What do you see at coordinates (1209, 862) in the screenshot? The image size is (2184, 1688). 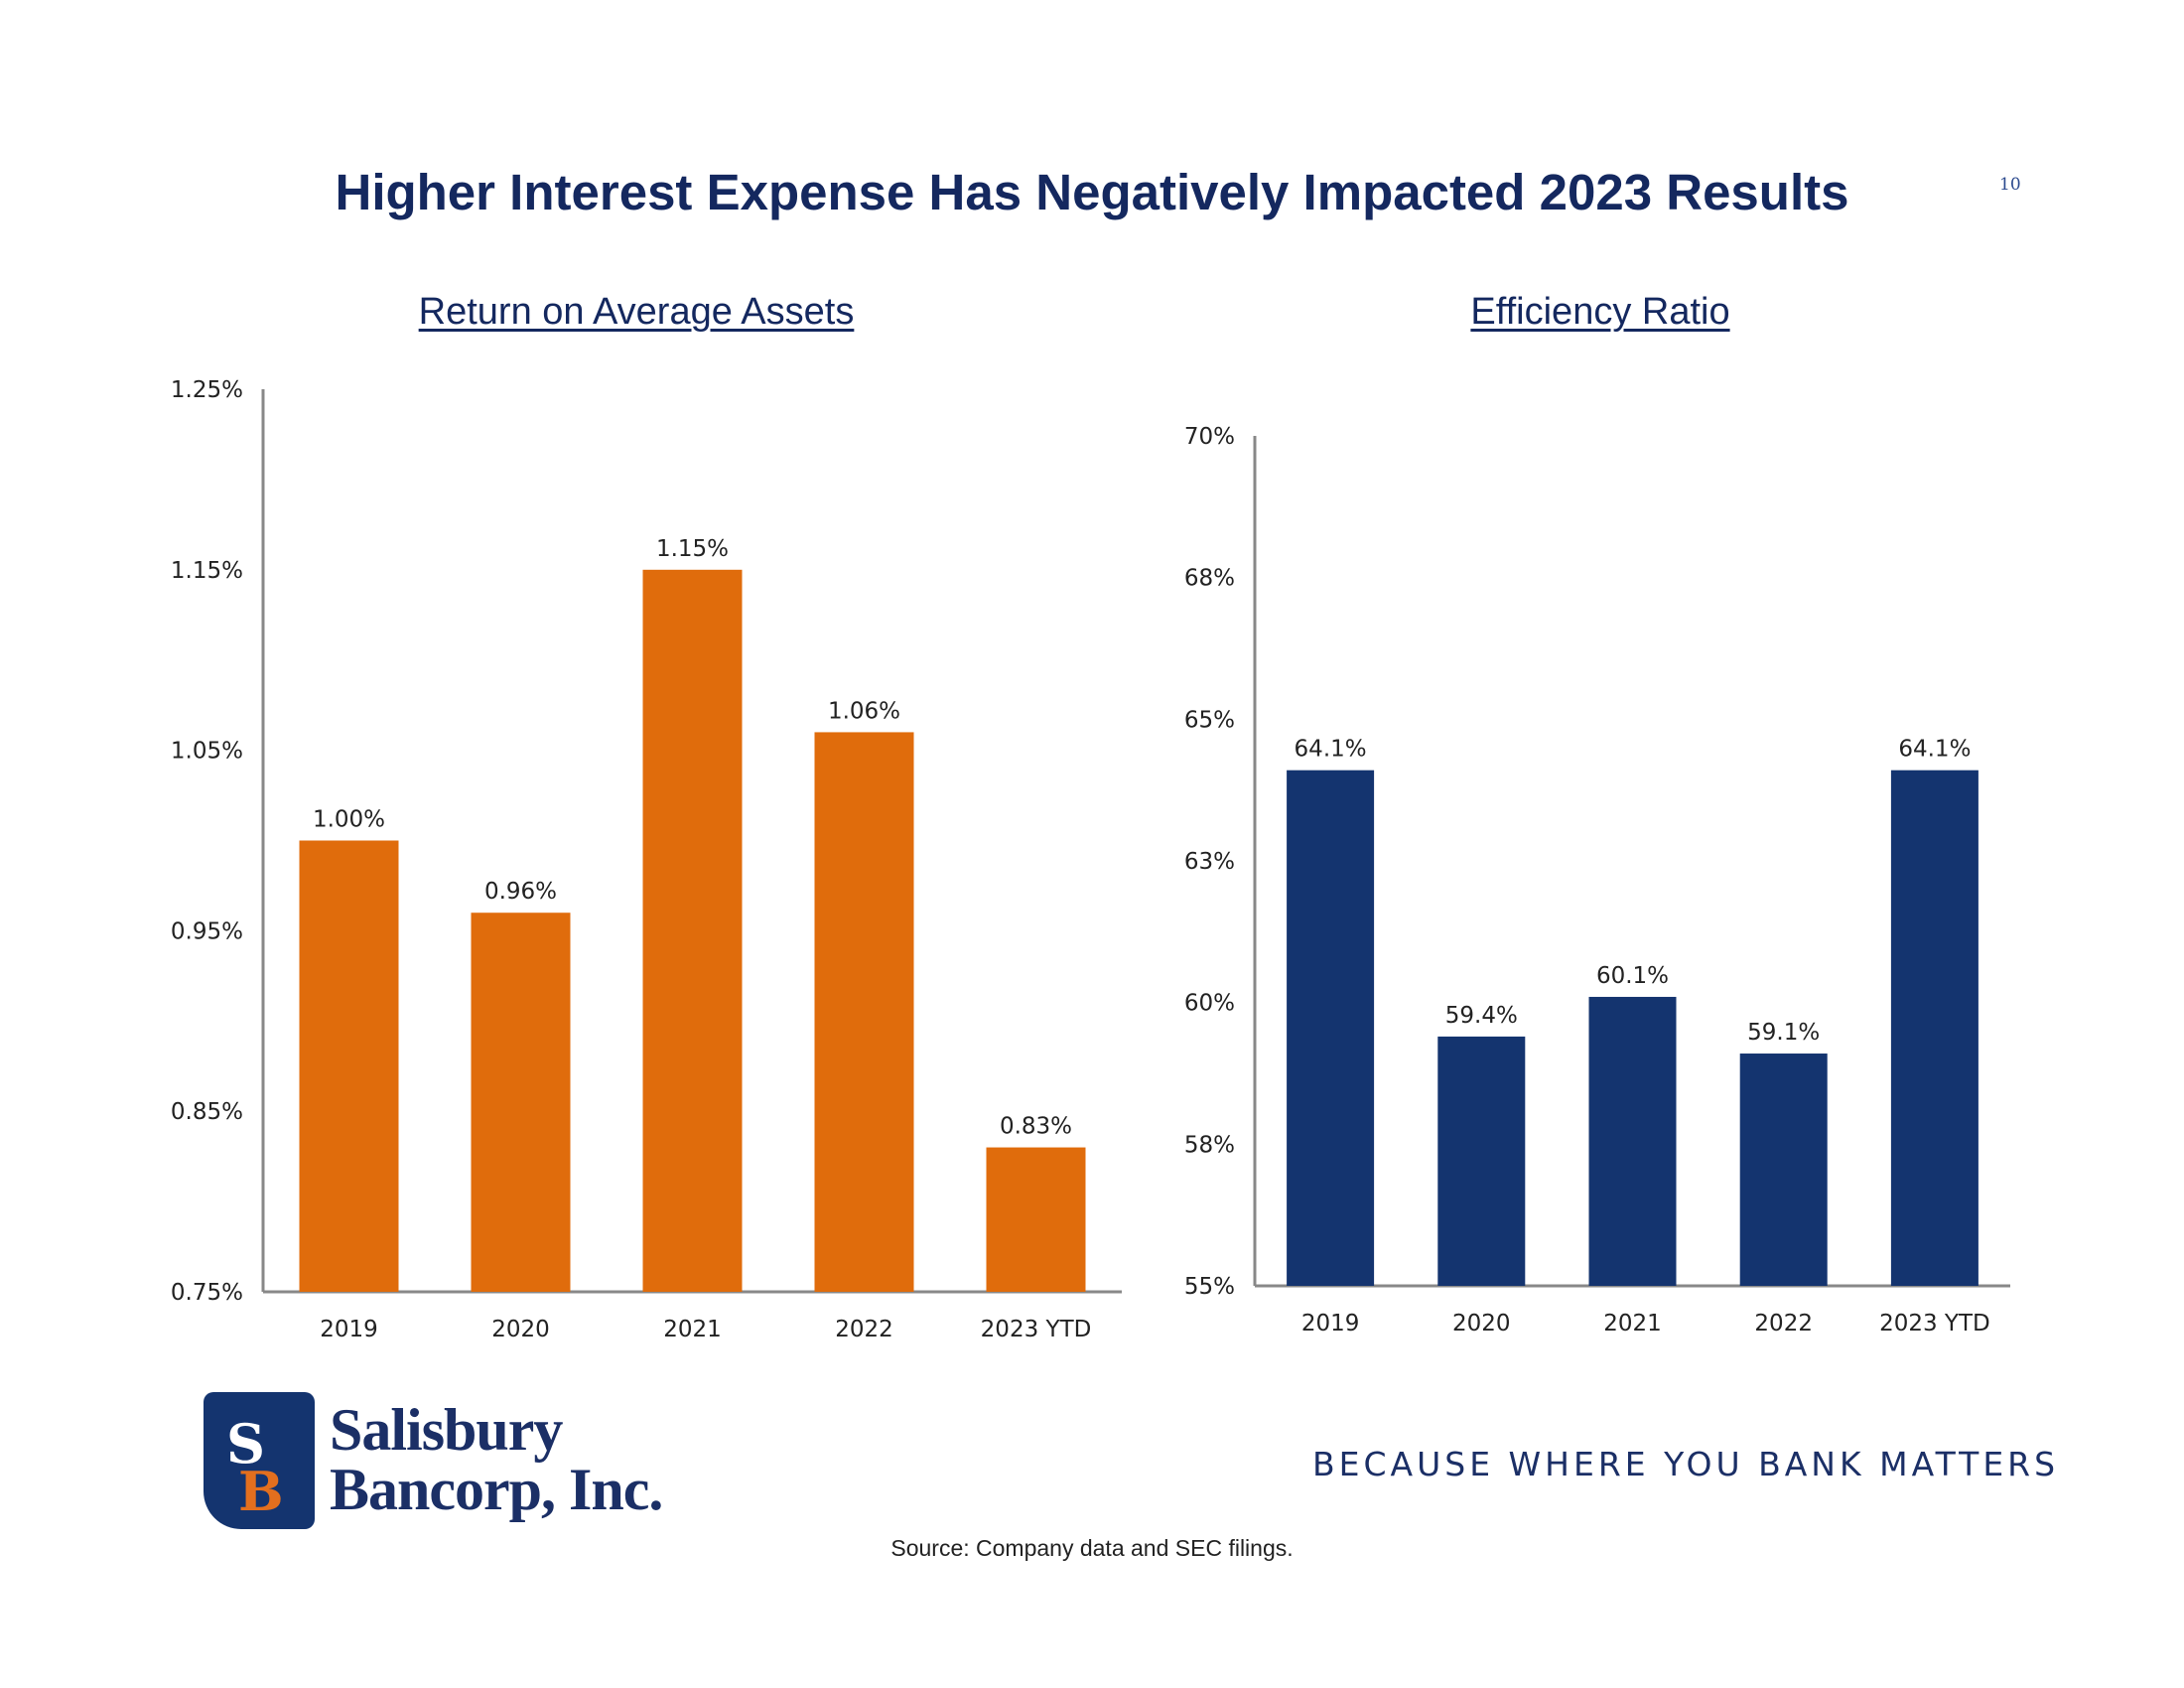 I see `efficiency-y-tick-label: 63%` at bounding box center [1209, 862].